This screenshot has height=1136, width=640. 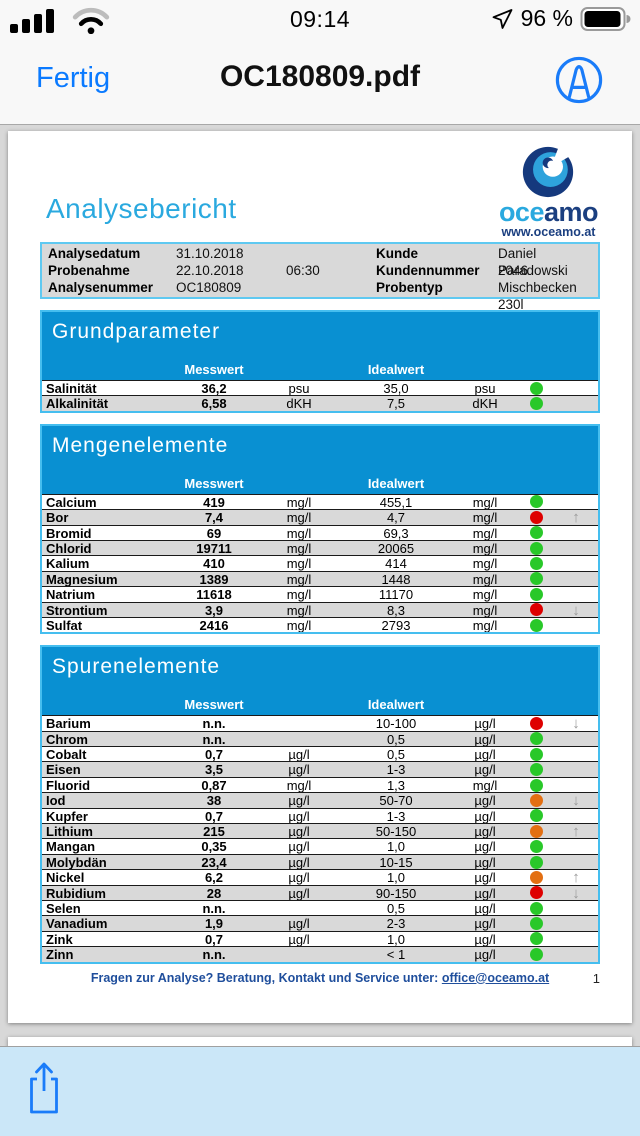 What do you see at coordinates (44, 1089) in the screenshot?
I see `share-icon` at bounding box center [44, 1089].